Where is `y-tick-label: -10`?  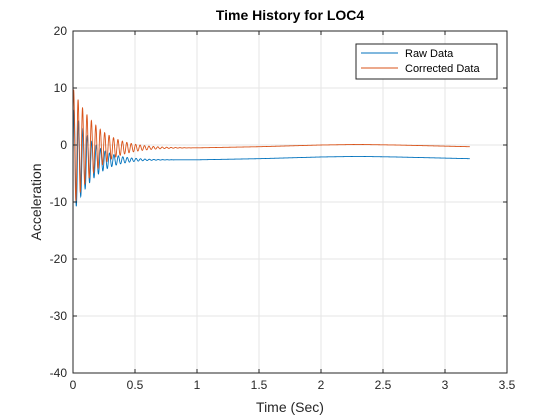
y-tick-label: -10 is located at coordinates (59, 202).